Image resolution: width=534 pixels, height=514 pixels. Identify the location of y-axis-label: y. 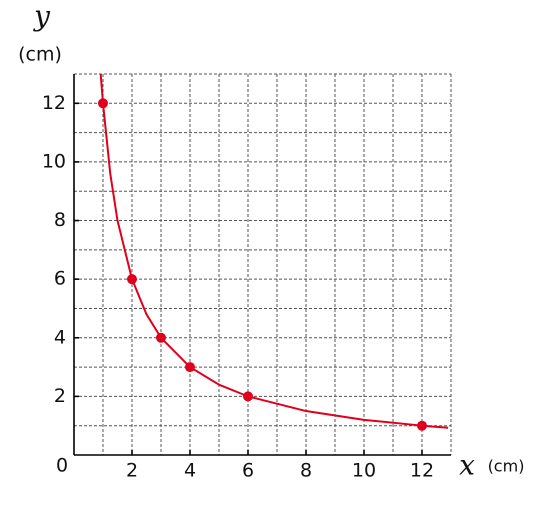
(41, 16).